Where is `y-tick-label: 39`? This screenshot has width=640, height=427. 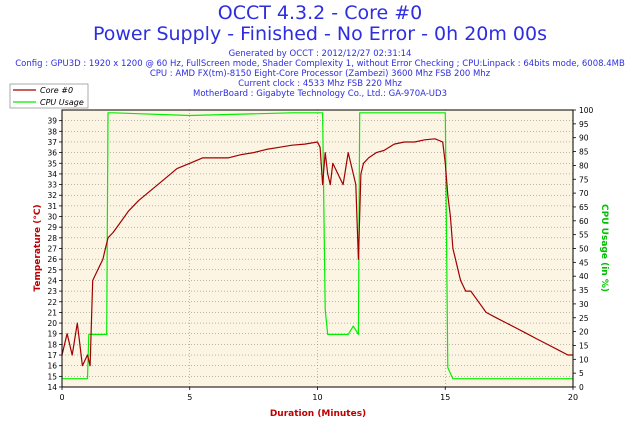
y-tick-label: 39 is located at coordinates (52, 121).